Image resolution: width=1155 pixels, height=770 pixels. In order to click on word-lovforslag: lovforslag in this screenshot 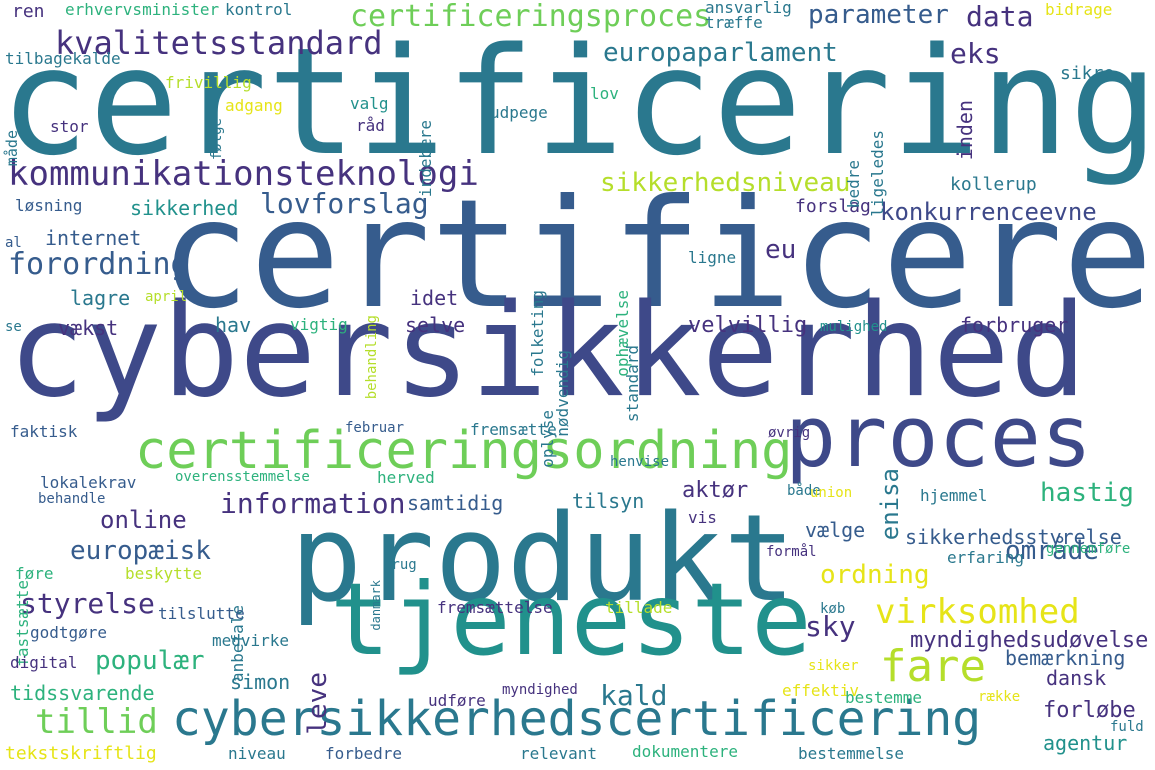, I will do `click(344, 203)`.